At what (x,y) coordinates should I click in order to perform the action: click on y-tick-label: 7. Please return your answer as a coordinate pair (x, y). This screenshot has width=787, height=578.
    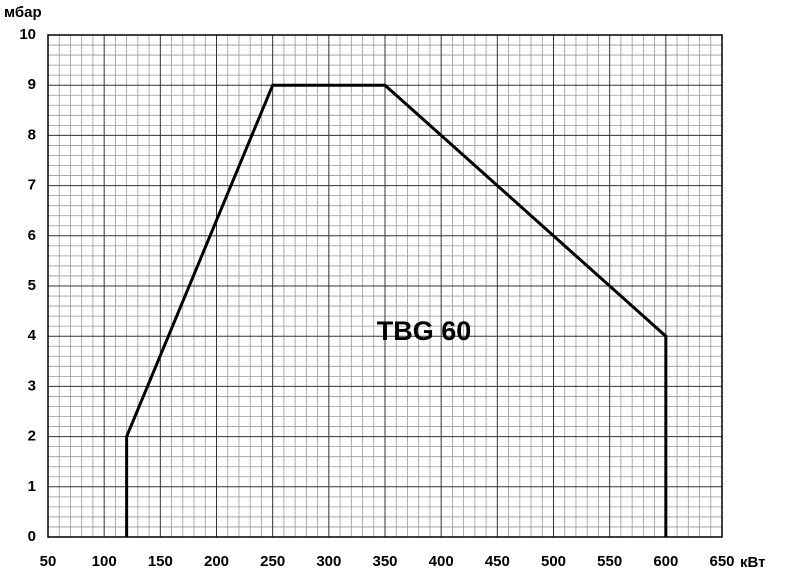
    Looking at the image, I should click on (32, 185).